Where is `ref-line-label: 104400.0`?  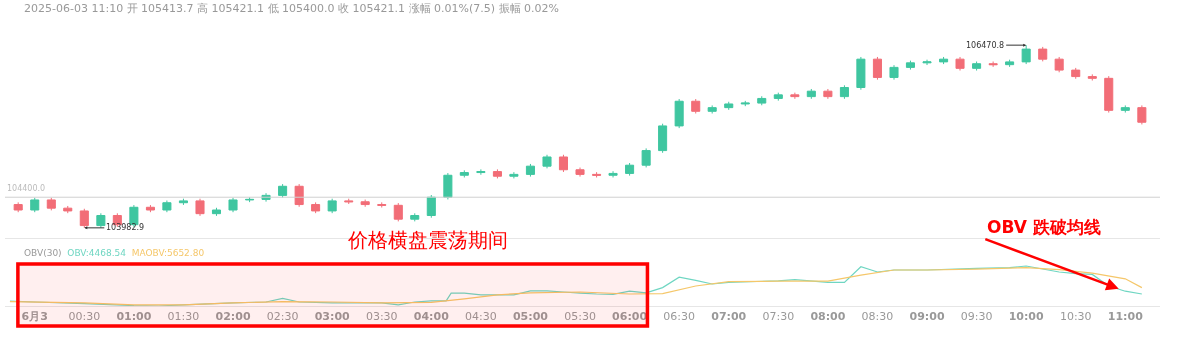
ref-line-label: 104400.0 is located at coordinates (26, 188).